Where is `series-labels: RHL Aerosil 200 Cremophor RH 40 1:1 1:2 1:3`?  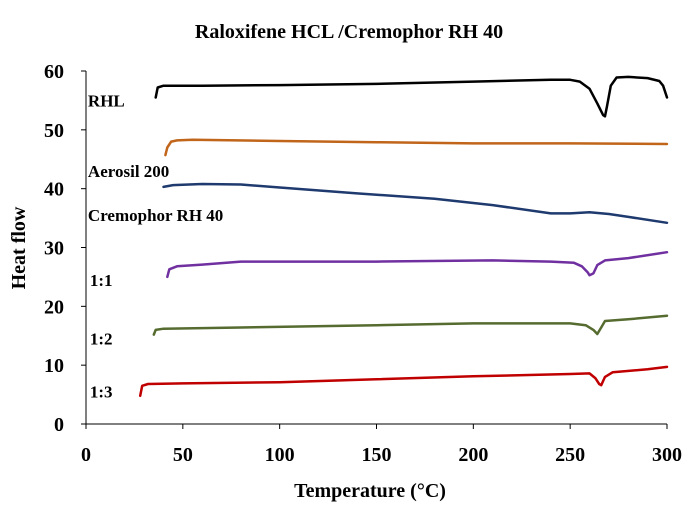
series-labels: RHL Aerosil 200 Cremophor RH 40 1:1 1:2 1:3 is located at coordinates (155, 246).